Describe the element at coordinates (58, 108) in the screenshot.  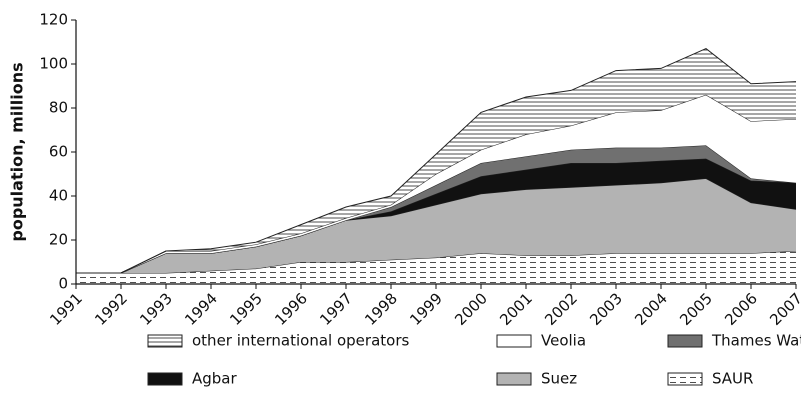
I see `y-tick-label: 80` at that location.